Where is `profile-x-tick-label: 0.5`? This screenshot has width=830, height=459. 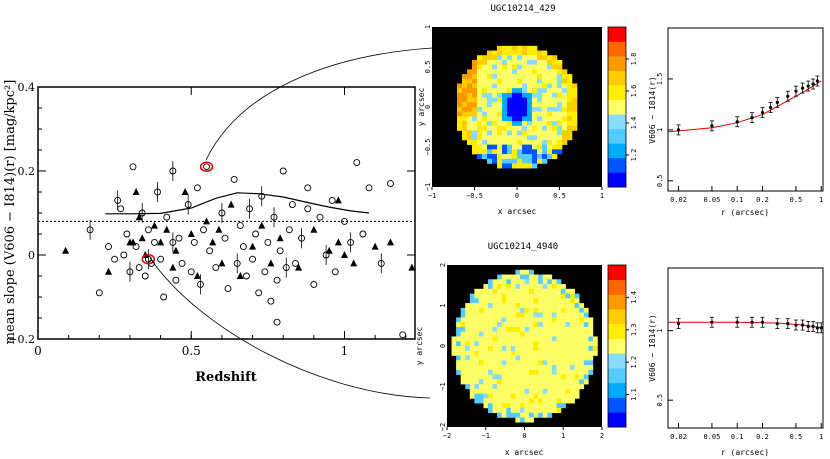 profile-x-tick-label: 0.5 is located at coordinates (796, 437).